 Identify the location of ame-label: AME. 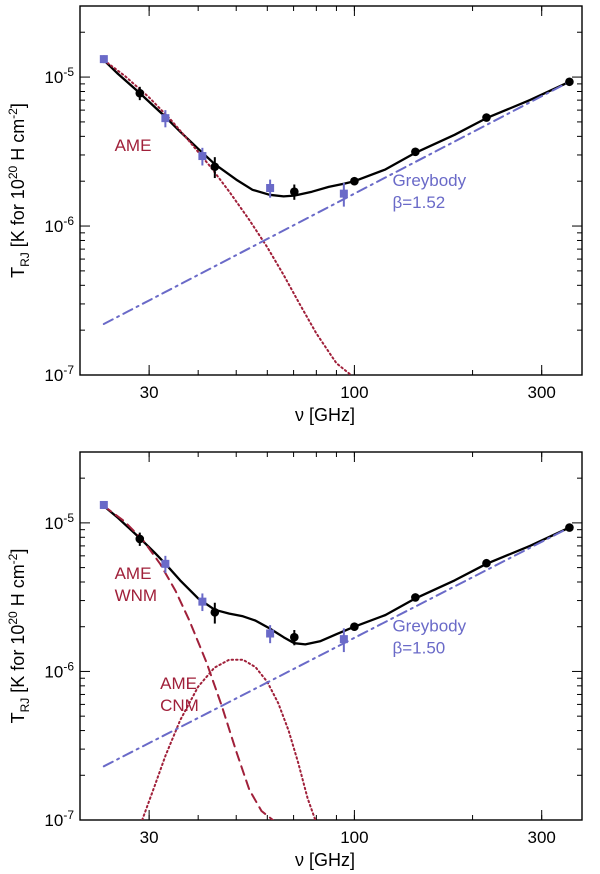
(133, 145).